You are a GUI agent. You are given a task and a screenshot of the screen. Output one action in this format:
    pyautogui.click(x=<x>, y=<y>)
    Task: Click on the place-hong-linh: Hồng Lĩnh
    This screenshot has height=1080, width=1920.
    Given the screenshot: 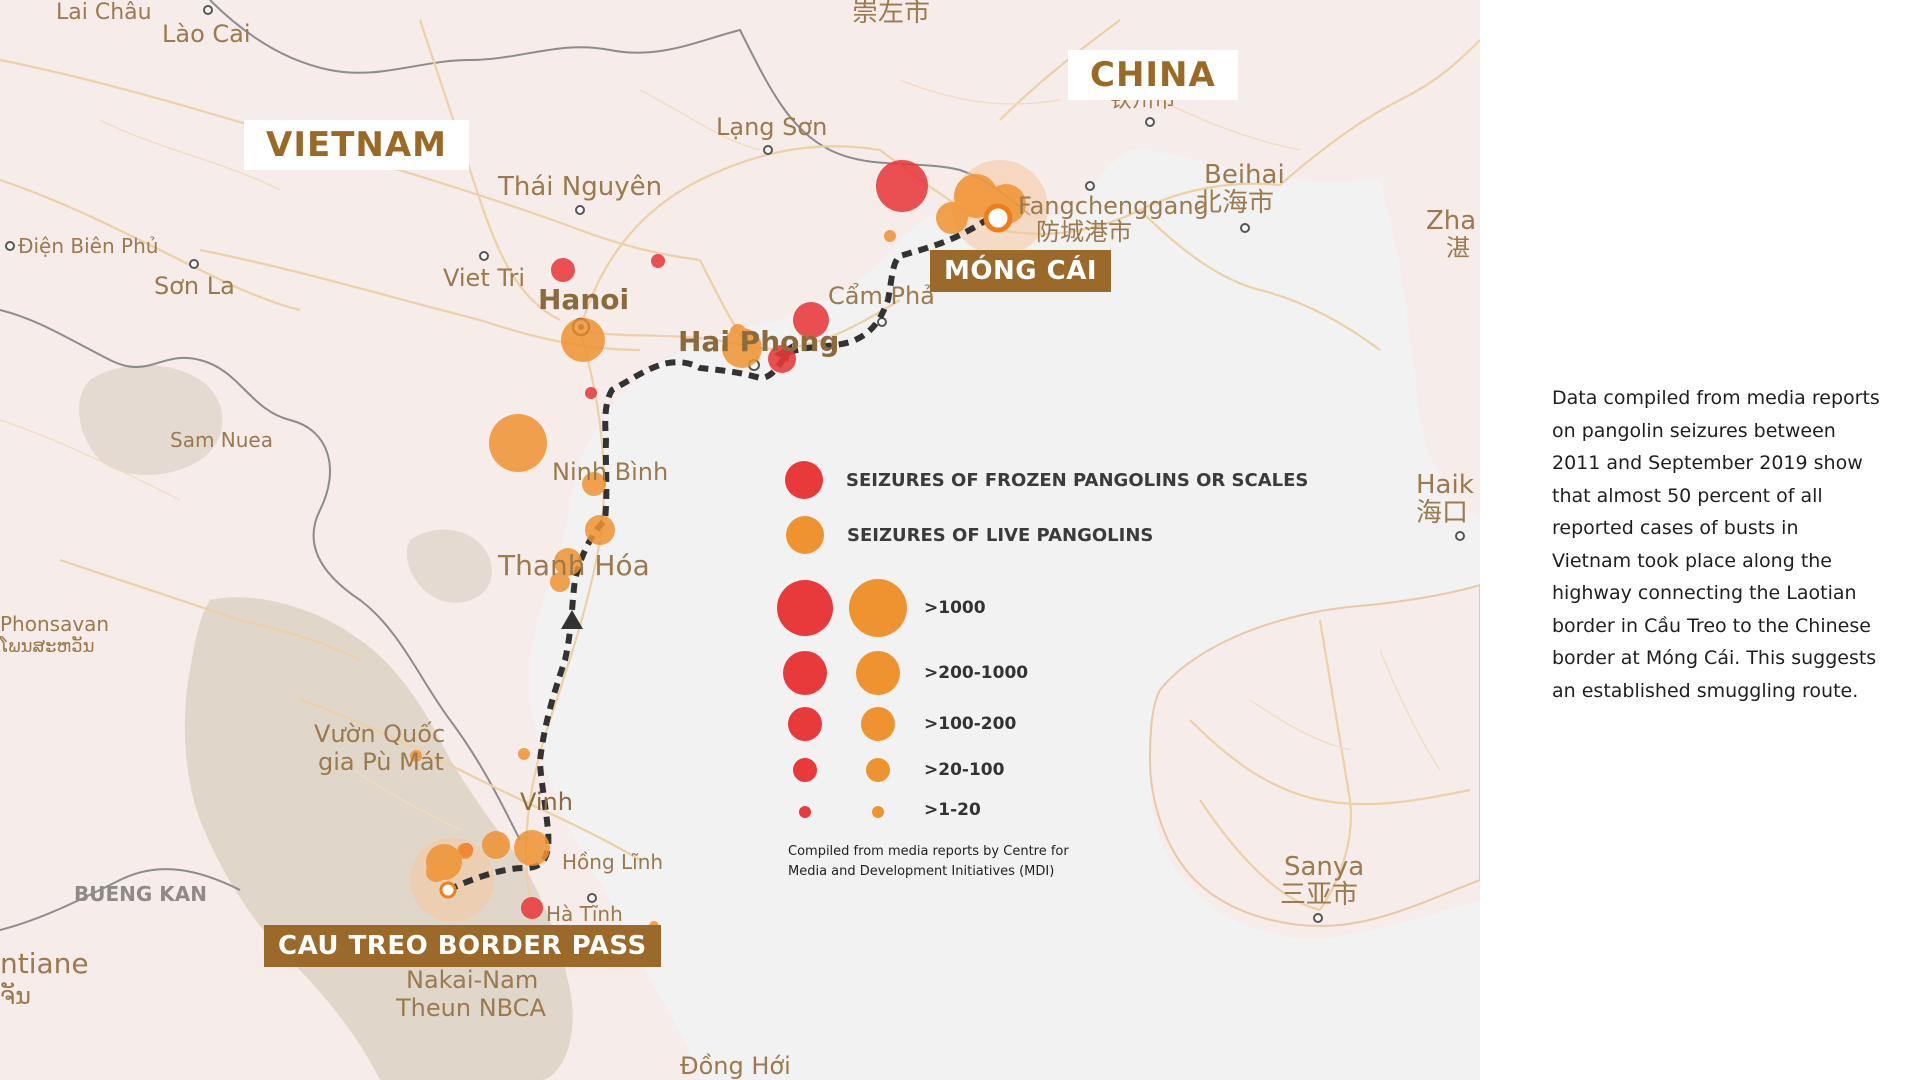 What is the action you would take?
    pyautogui.click(x=613, y=862)
    